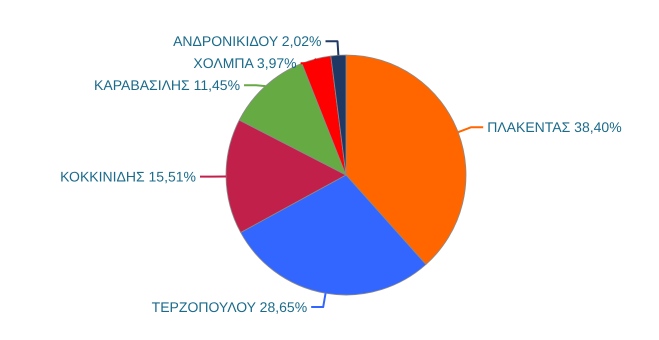 This screenshot has height=340, width=659. What do you see at coordinates (247, 41) in the screenshot?
I see `slice-label: ΑΝΔΡΟΝΙΚΙΔΟΥ 2,02%` at bounding box center [247, 41].